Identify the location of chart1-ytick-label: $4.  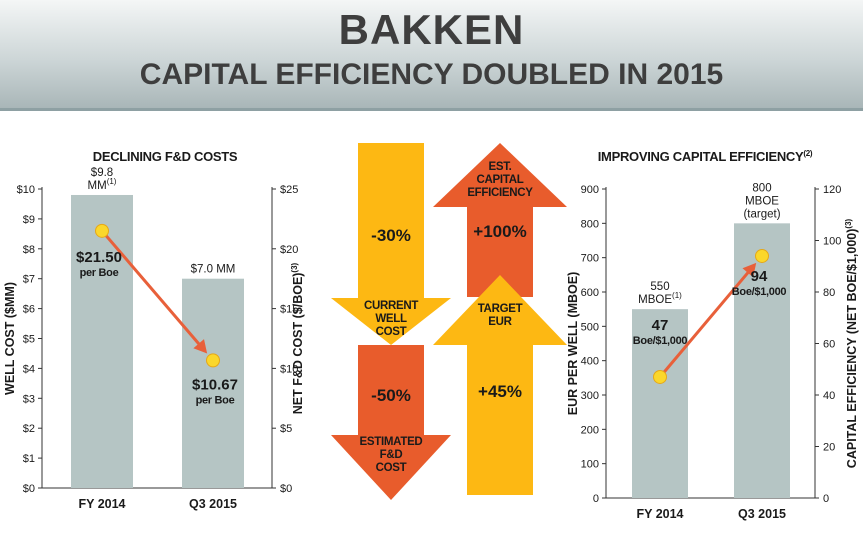
(29, 369).